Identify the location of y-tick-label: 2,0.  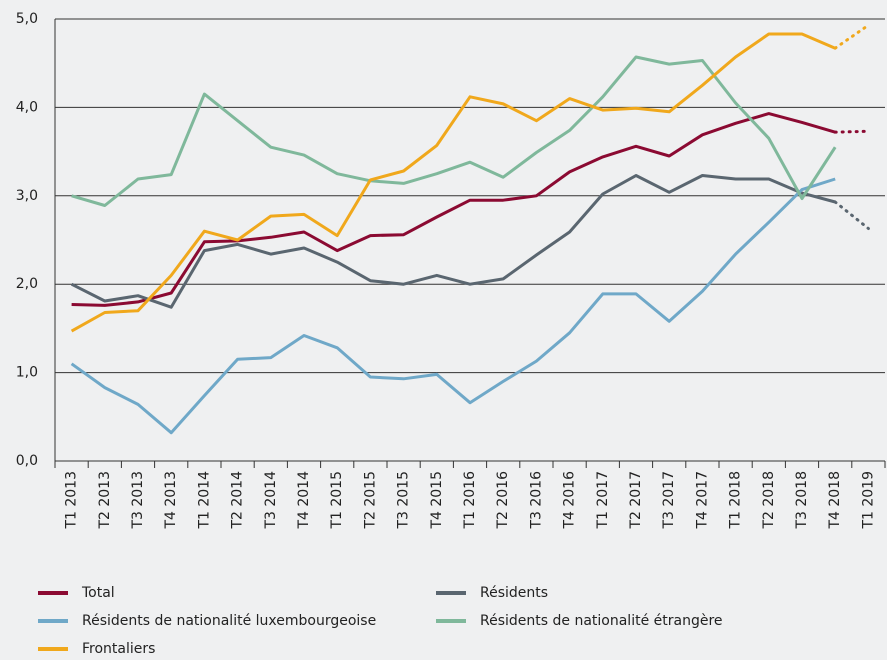
(27, 284).